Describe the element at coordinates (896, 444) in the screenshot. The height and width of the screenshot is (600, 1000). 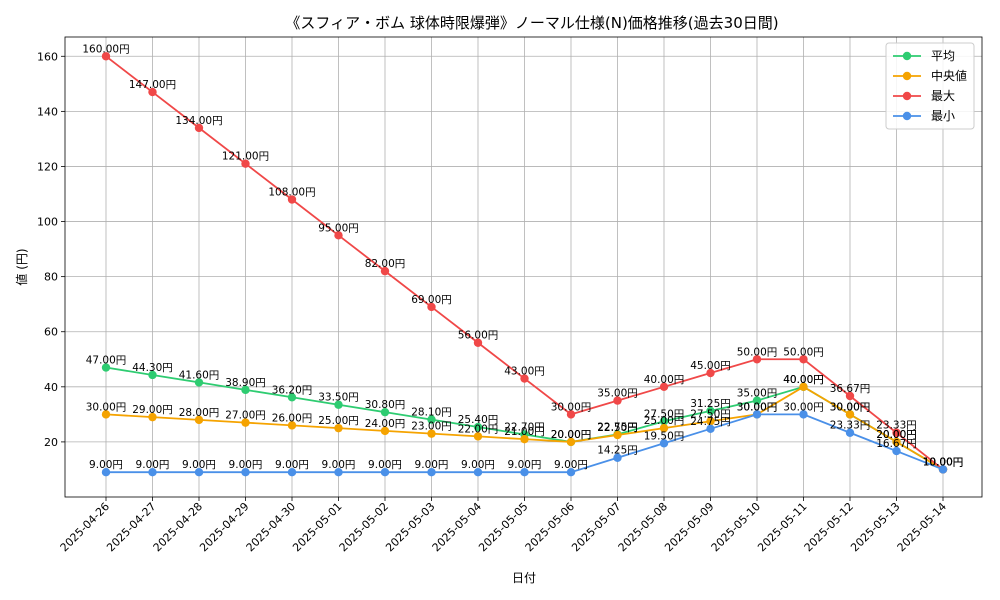
I see `data-label: 16.67円` at that location.